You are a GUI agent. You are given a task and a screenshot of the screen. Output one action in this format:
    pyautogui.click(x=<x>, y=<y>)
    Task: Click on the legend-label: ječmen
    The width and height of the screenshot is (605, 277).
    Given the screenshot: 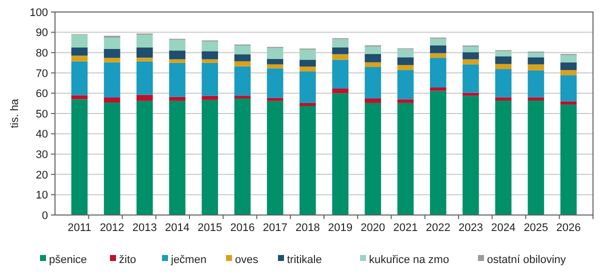 What is the action you would take?
    pyautogui.click(x=188, y=260)
    